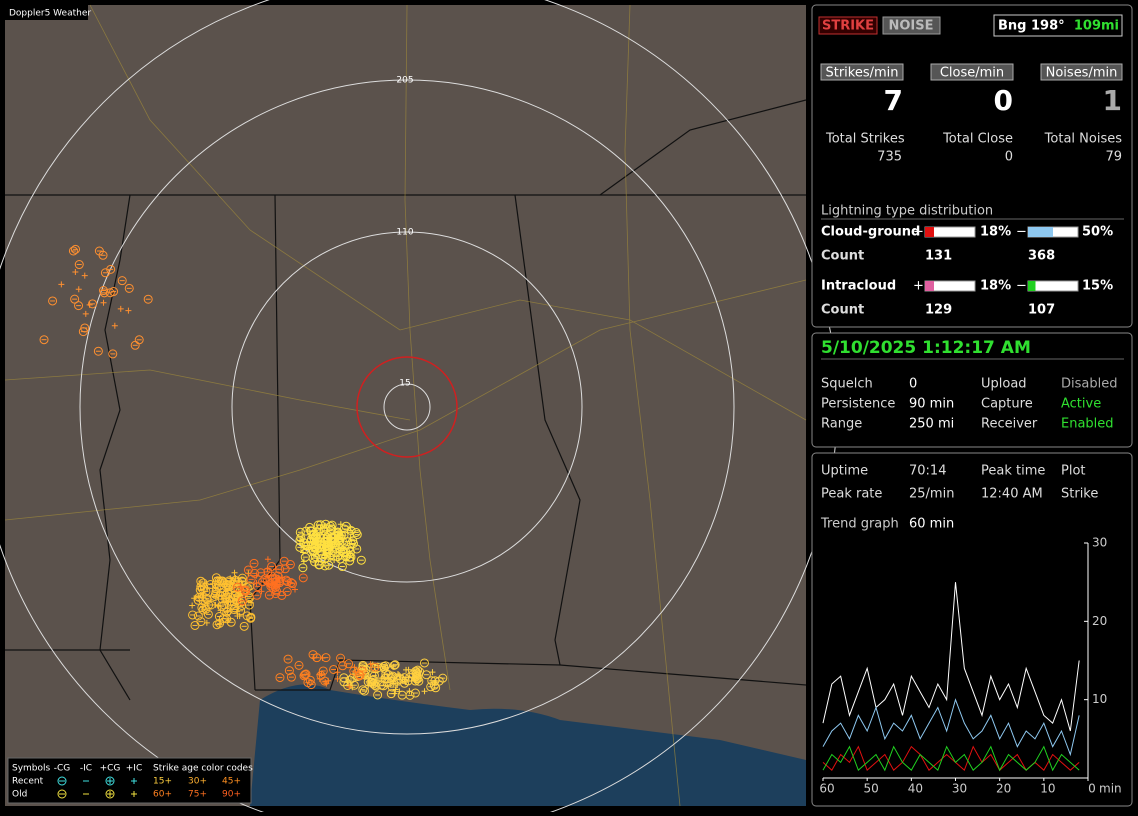 The width and height of the screenshot is (1138, 816). I want to click on total-value: 79, so click(1113, 157).